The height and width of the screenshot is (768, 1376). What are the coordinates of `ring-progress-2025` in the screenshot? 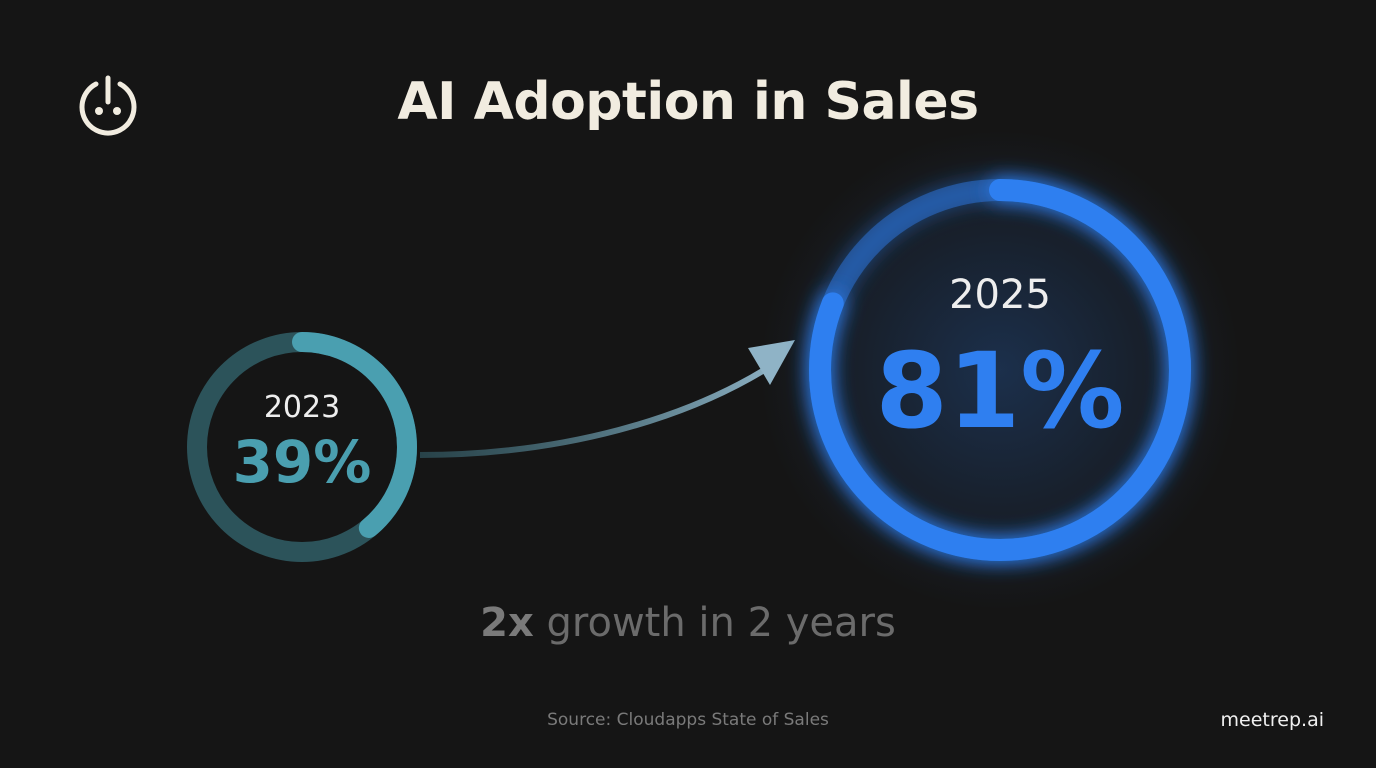 It's located at (1000, 370).